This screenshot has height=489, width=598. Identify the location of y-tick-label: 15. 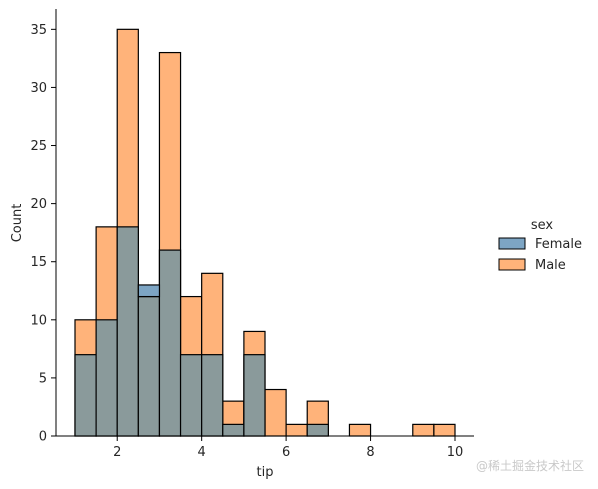
(38, 262).